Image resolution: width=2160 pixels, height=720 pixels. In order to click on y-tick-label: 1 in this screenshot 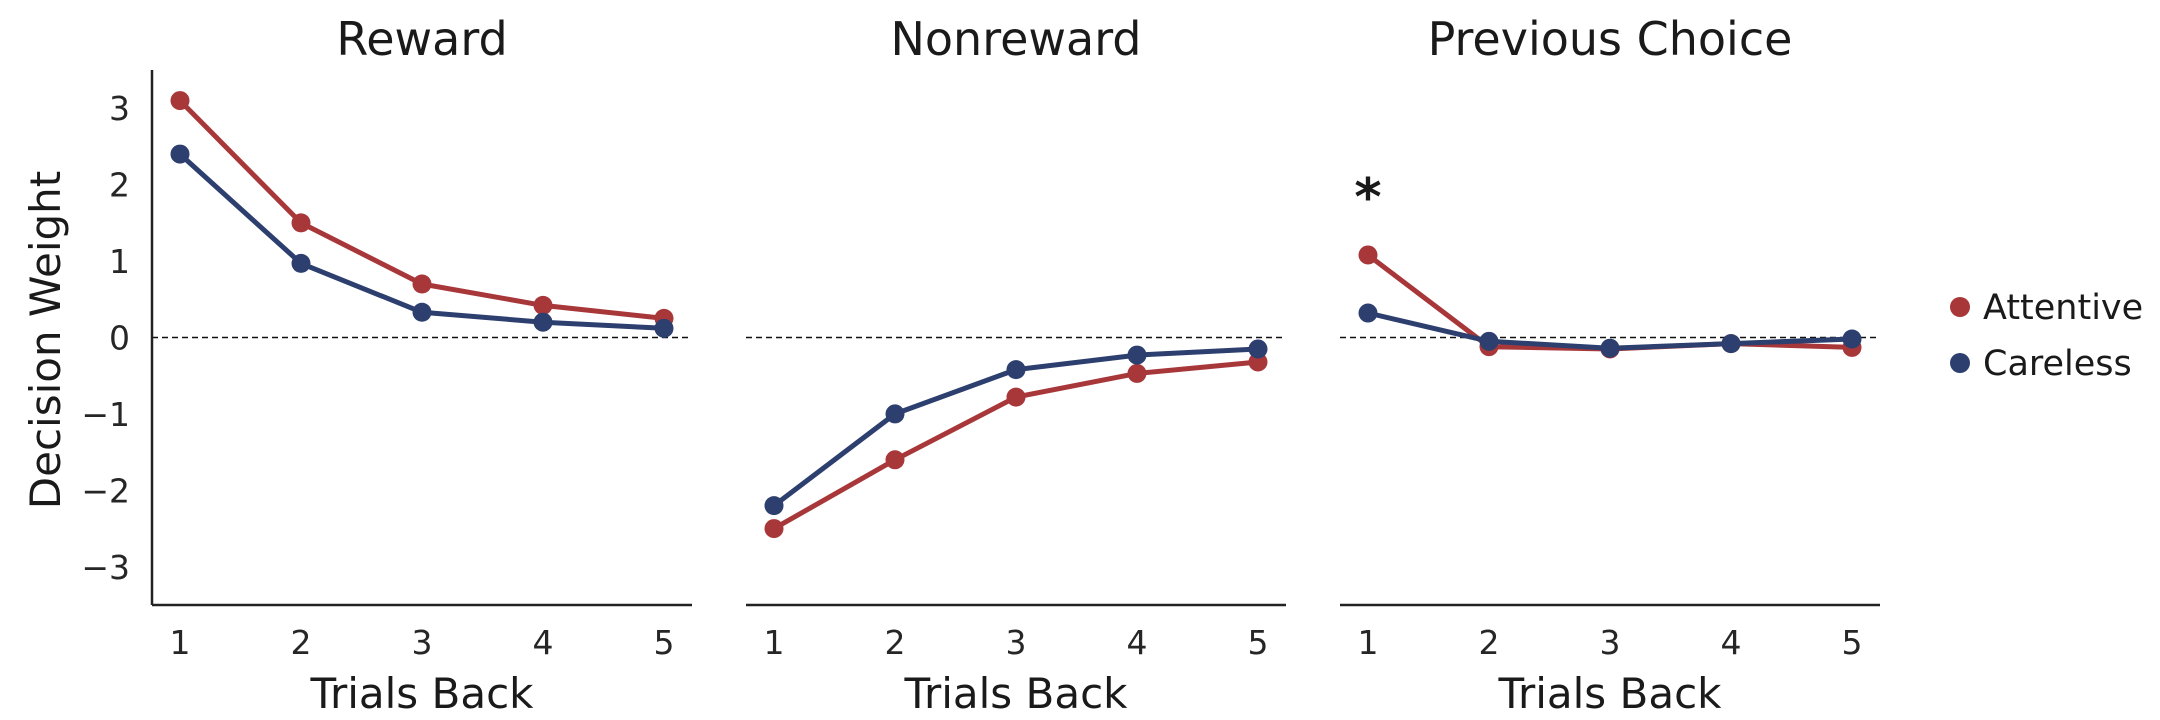, I will do `click(119, 261)`.